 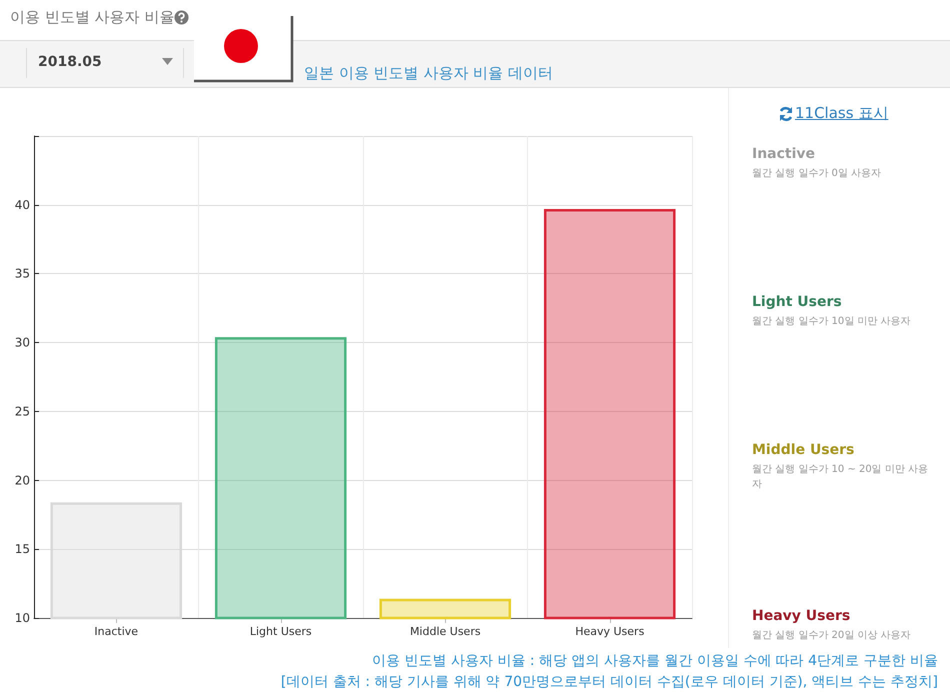 I want to click on x-tick-label: Heavy Users, so click(x=610, y=631).